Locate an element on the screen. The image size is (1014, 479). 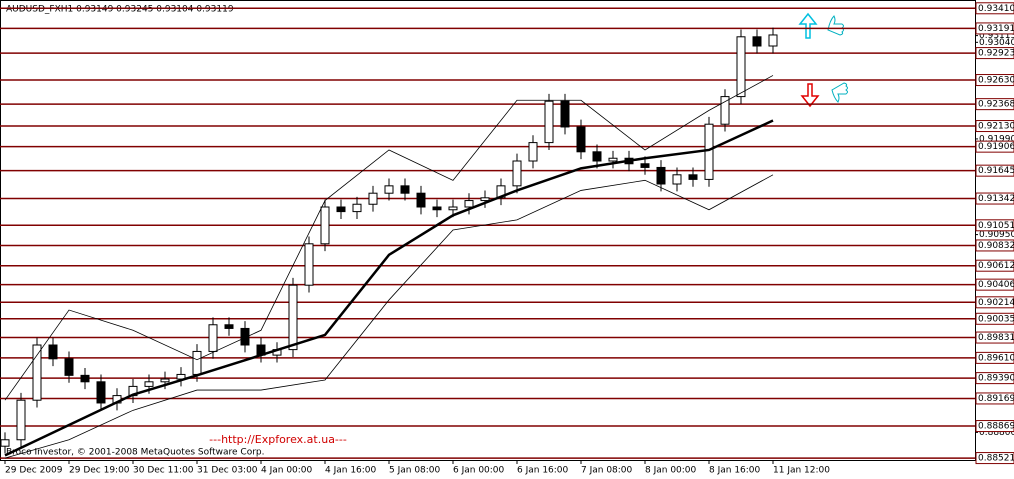
level-label: 0.89390 is located at coordinates (996, 379).